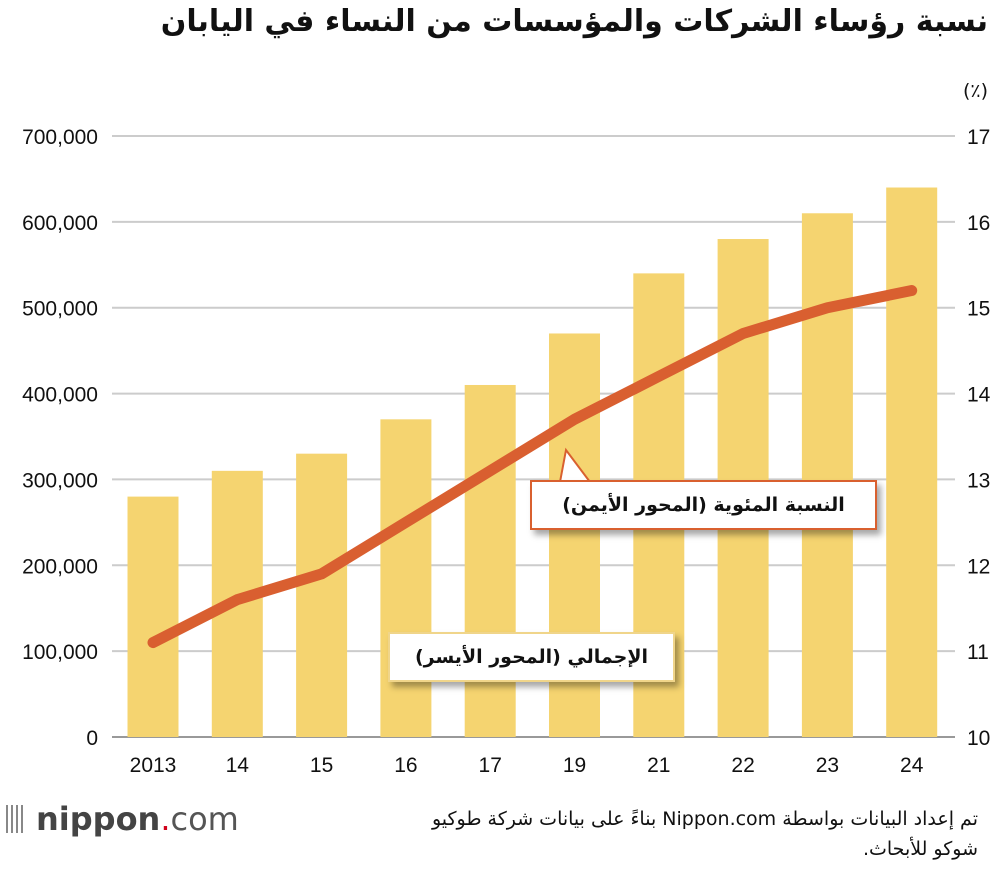 The width and height of the screenshot is (1000, 870). Describe the element at coordinates (60, 395) in the screenshot. I see `left-axis-tick: 400,000` at that location.